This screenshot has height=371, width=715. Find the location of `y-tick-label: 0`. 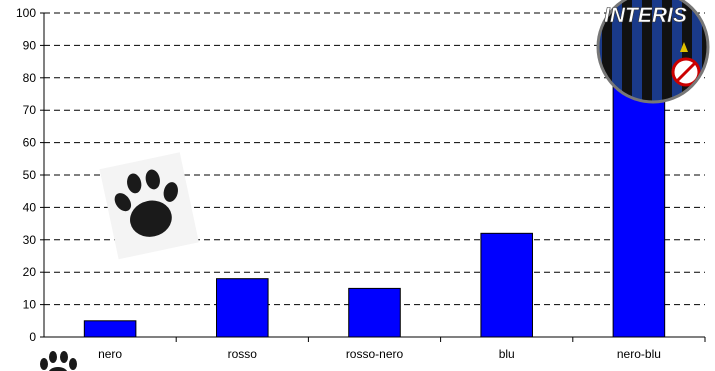

y-tick-label: 0 is located at coordinates (32, 337).